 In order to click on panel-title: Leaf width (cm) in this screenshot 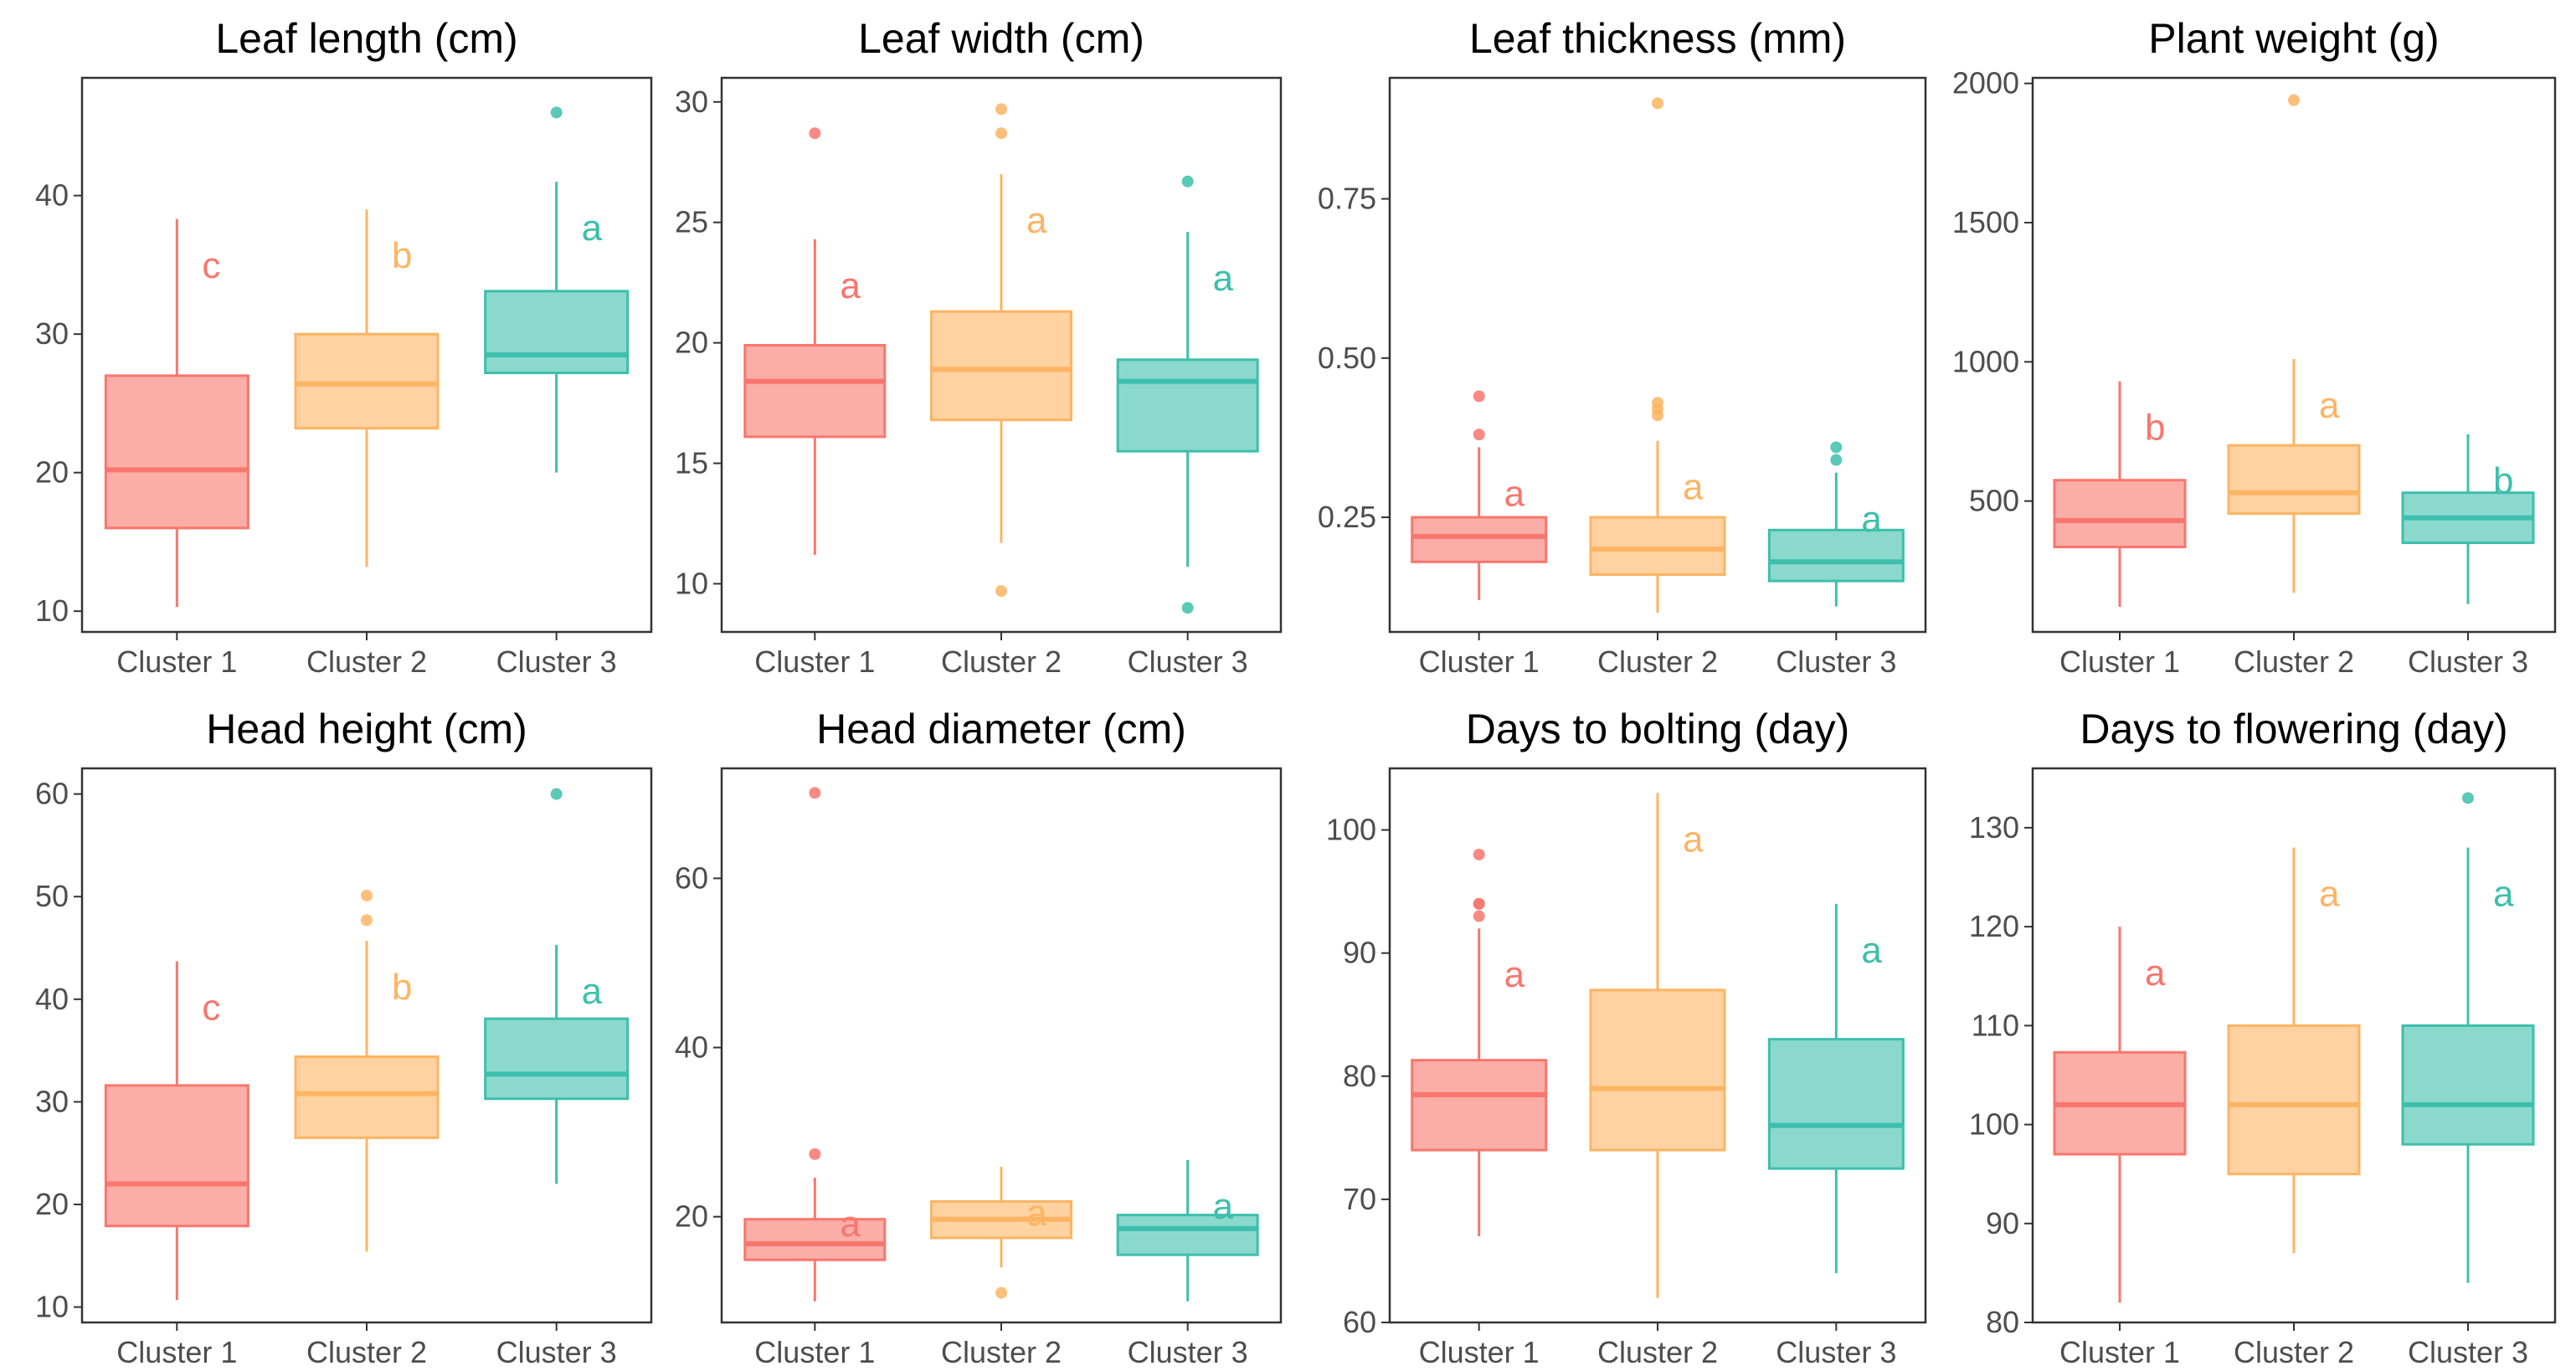, I will do `click(1001, 38)`.